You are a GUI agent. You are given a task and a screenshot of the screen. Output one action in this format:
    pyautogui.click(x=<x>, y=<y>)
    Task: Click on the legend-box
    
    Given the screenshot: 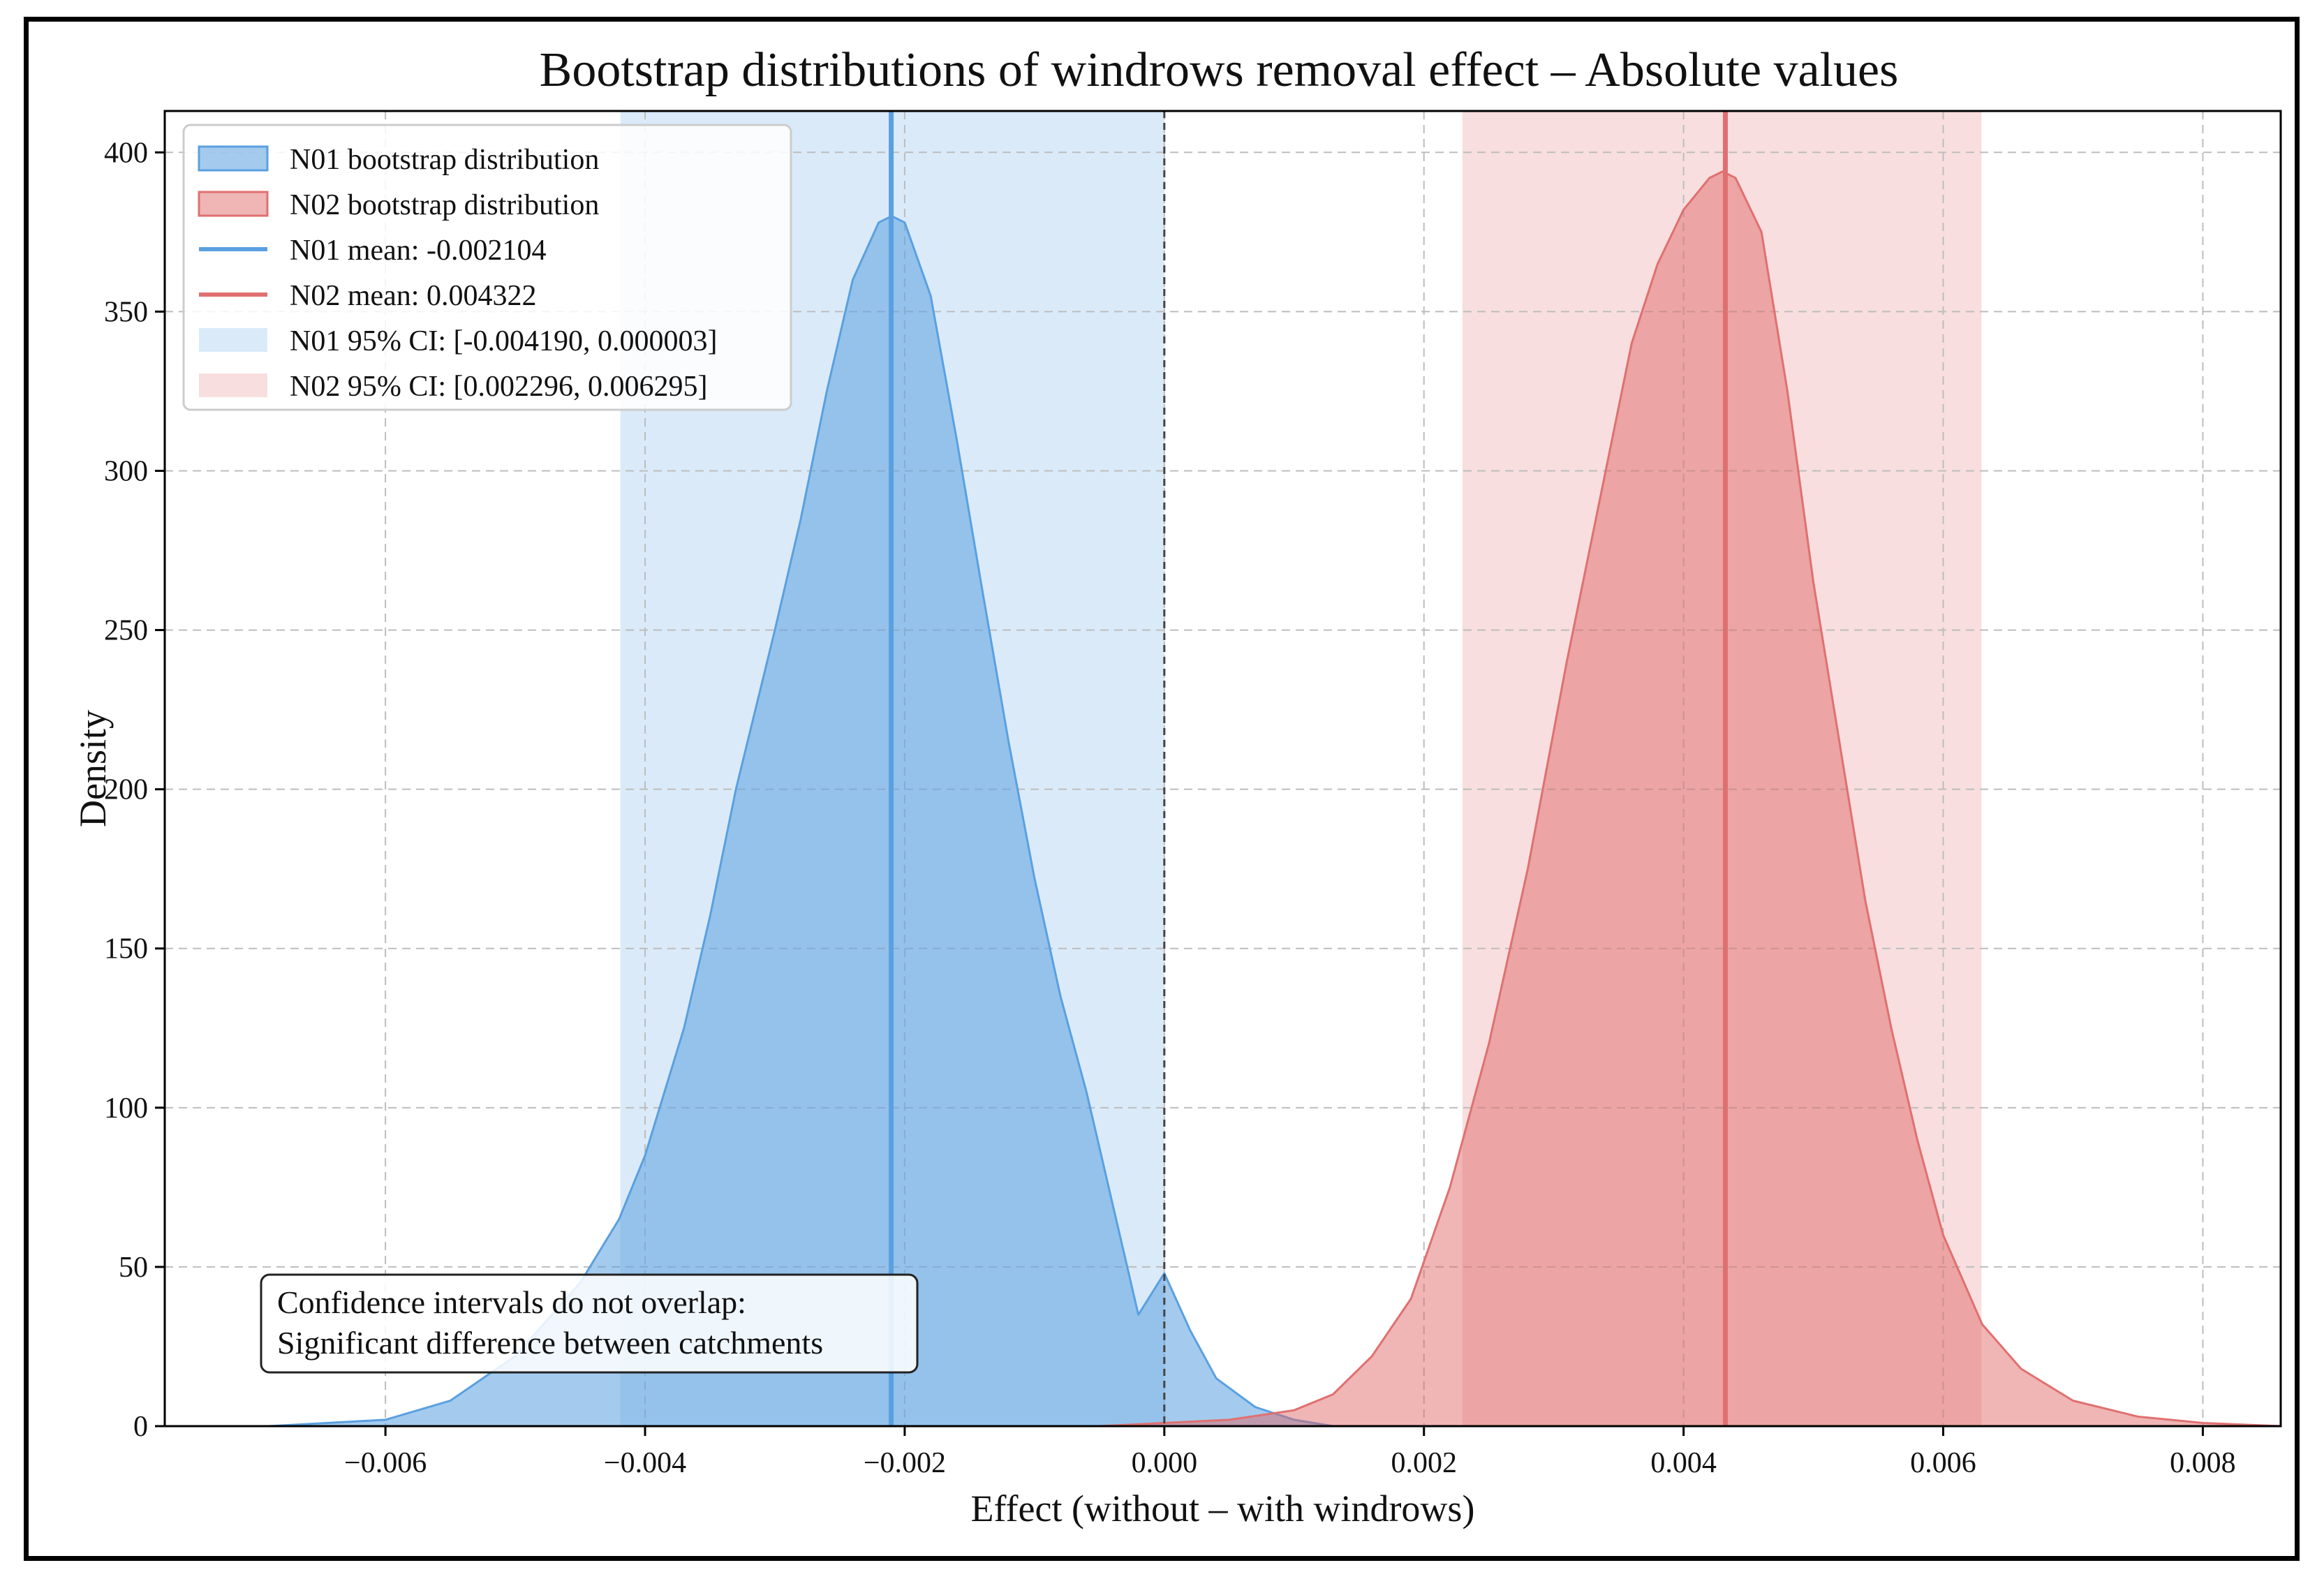 What is the action you would take?
    pyautogui.click(x=487, y=267)
    